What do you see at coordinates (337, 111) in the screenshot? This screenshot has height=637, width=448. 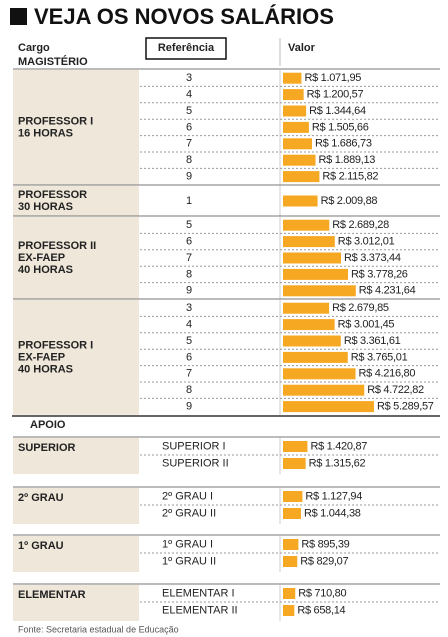 I see `value-label: R$ 1.344,64` at bounding box center [337, 111].